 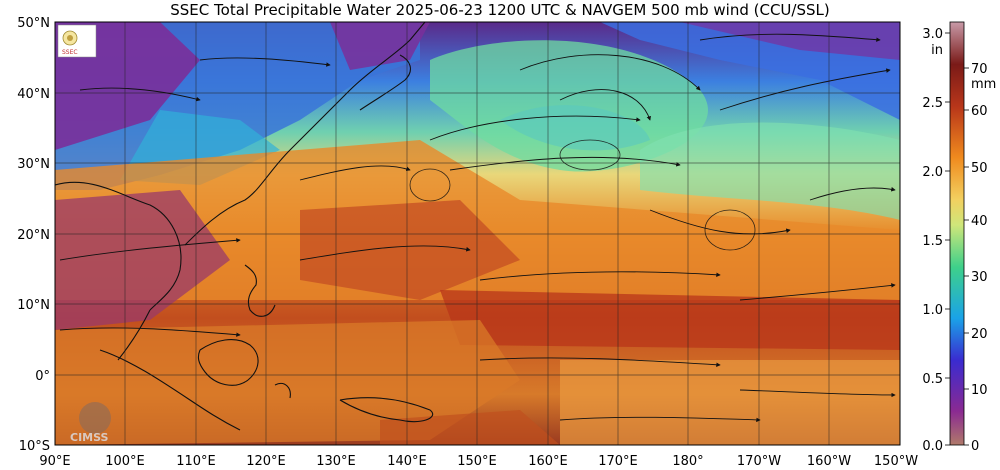 What do you see at coordinates (90, 423) in the screenshot?
I see `cimss-logo: CIMSS` at bounding box center [90, 423].